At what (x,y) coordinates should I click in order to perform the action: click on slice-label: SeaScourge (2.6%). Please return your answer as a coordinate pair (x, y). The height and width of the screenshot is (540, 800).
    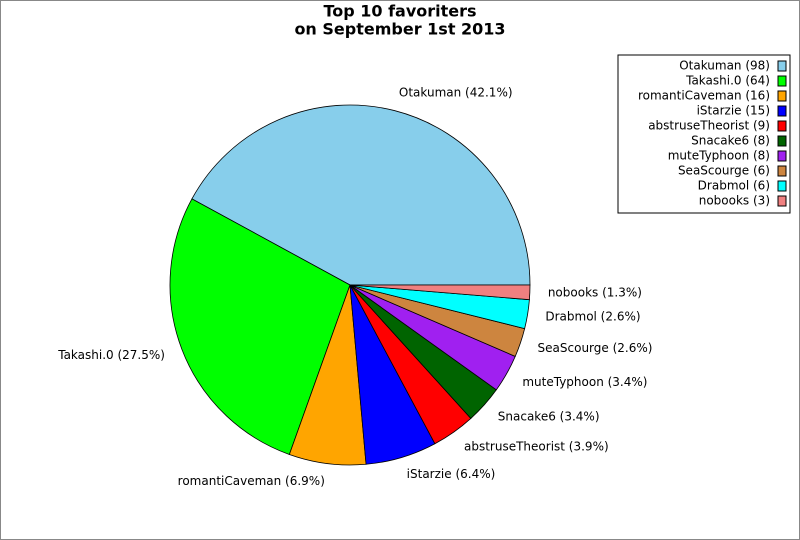
    Looking at the image, I should click on (595, 348).